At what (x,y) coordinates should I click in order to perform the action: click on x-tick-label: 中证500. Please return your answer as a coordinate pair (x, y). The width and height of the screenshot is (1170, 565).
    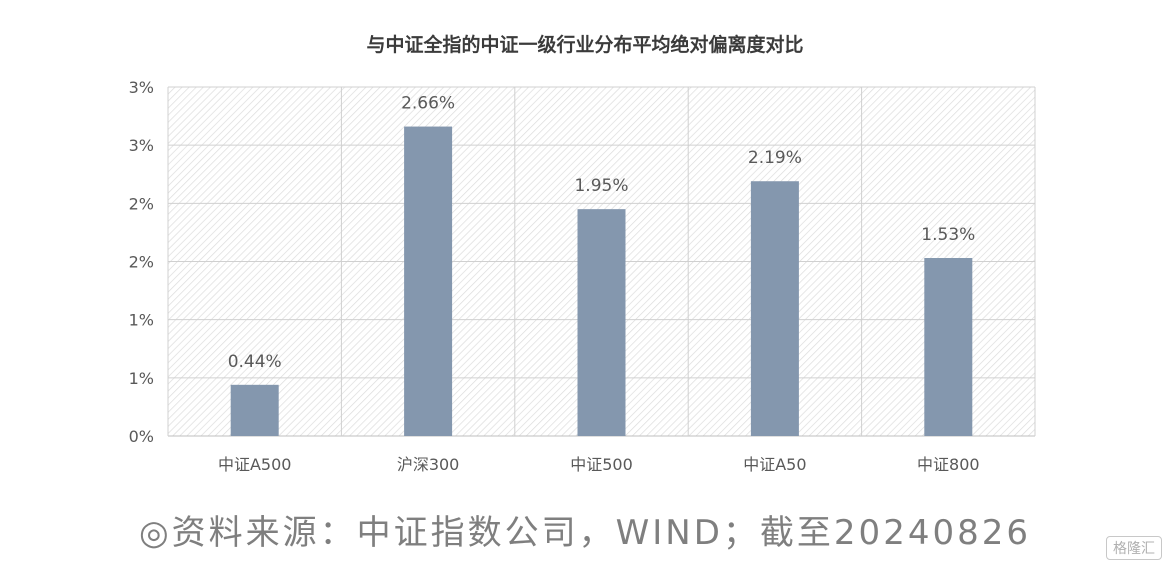
    Looking at the image, I should click on (601, 464).